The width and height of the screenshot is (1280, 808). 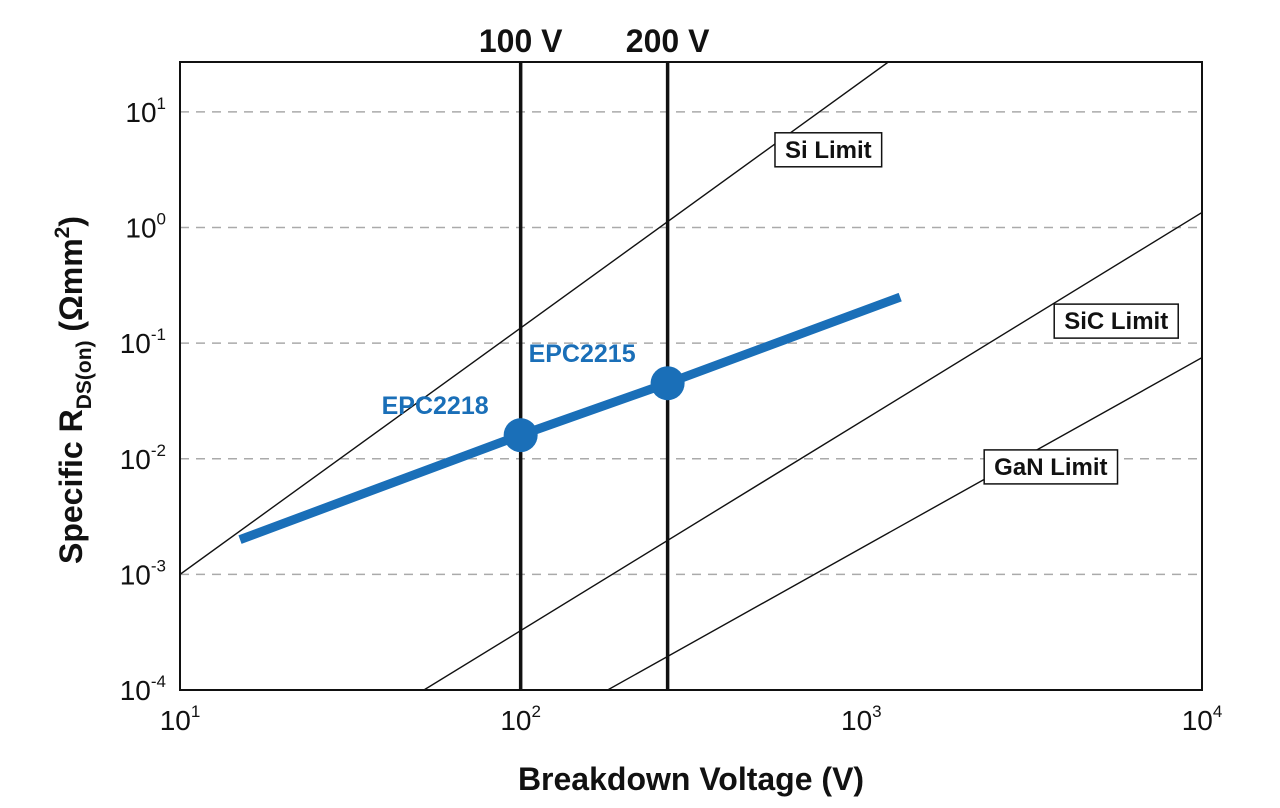 I want to click on point-label-epc2218: EPC2218, so click(x=435, y=406).